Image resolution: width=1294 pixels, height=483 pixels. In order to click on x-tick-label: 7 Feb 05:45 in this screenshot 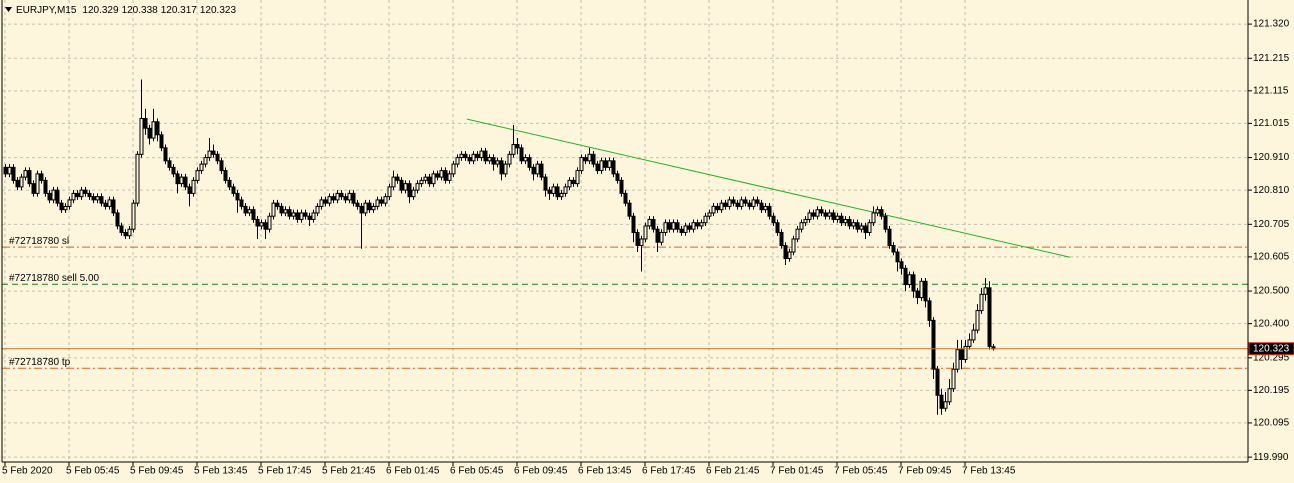, I will do `click(861, 471)`.